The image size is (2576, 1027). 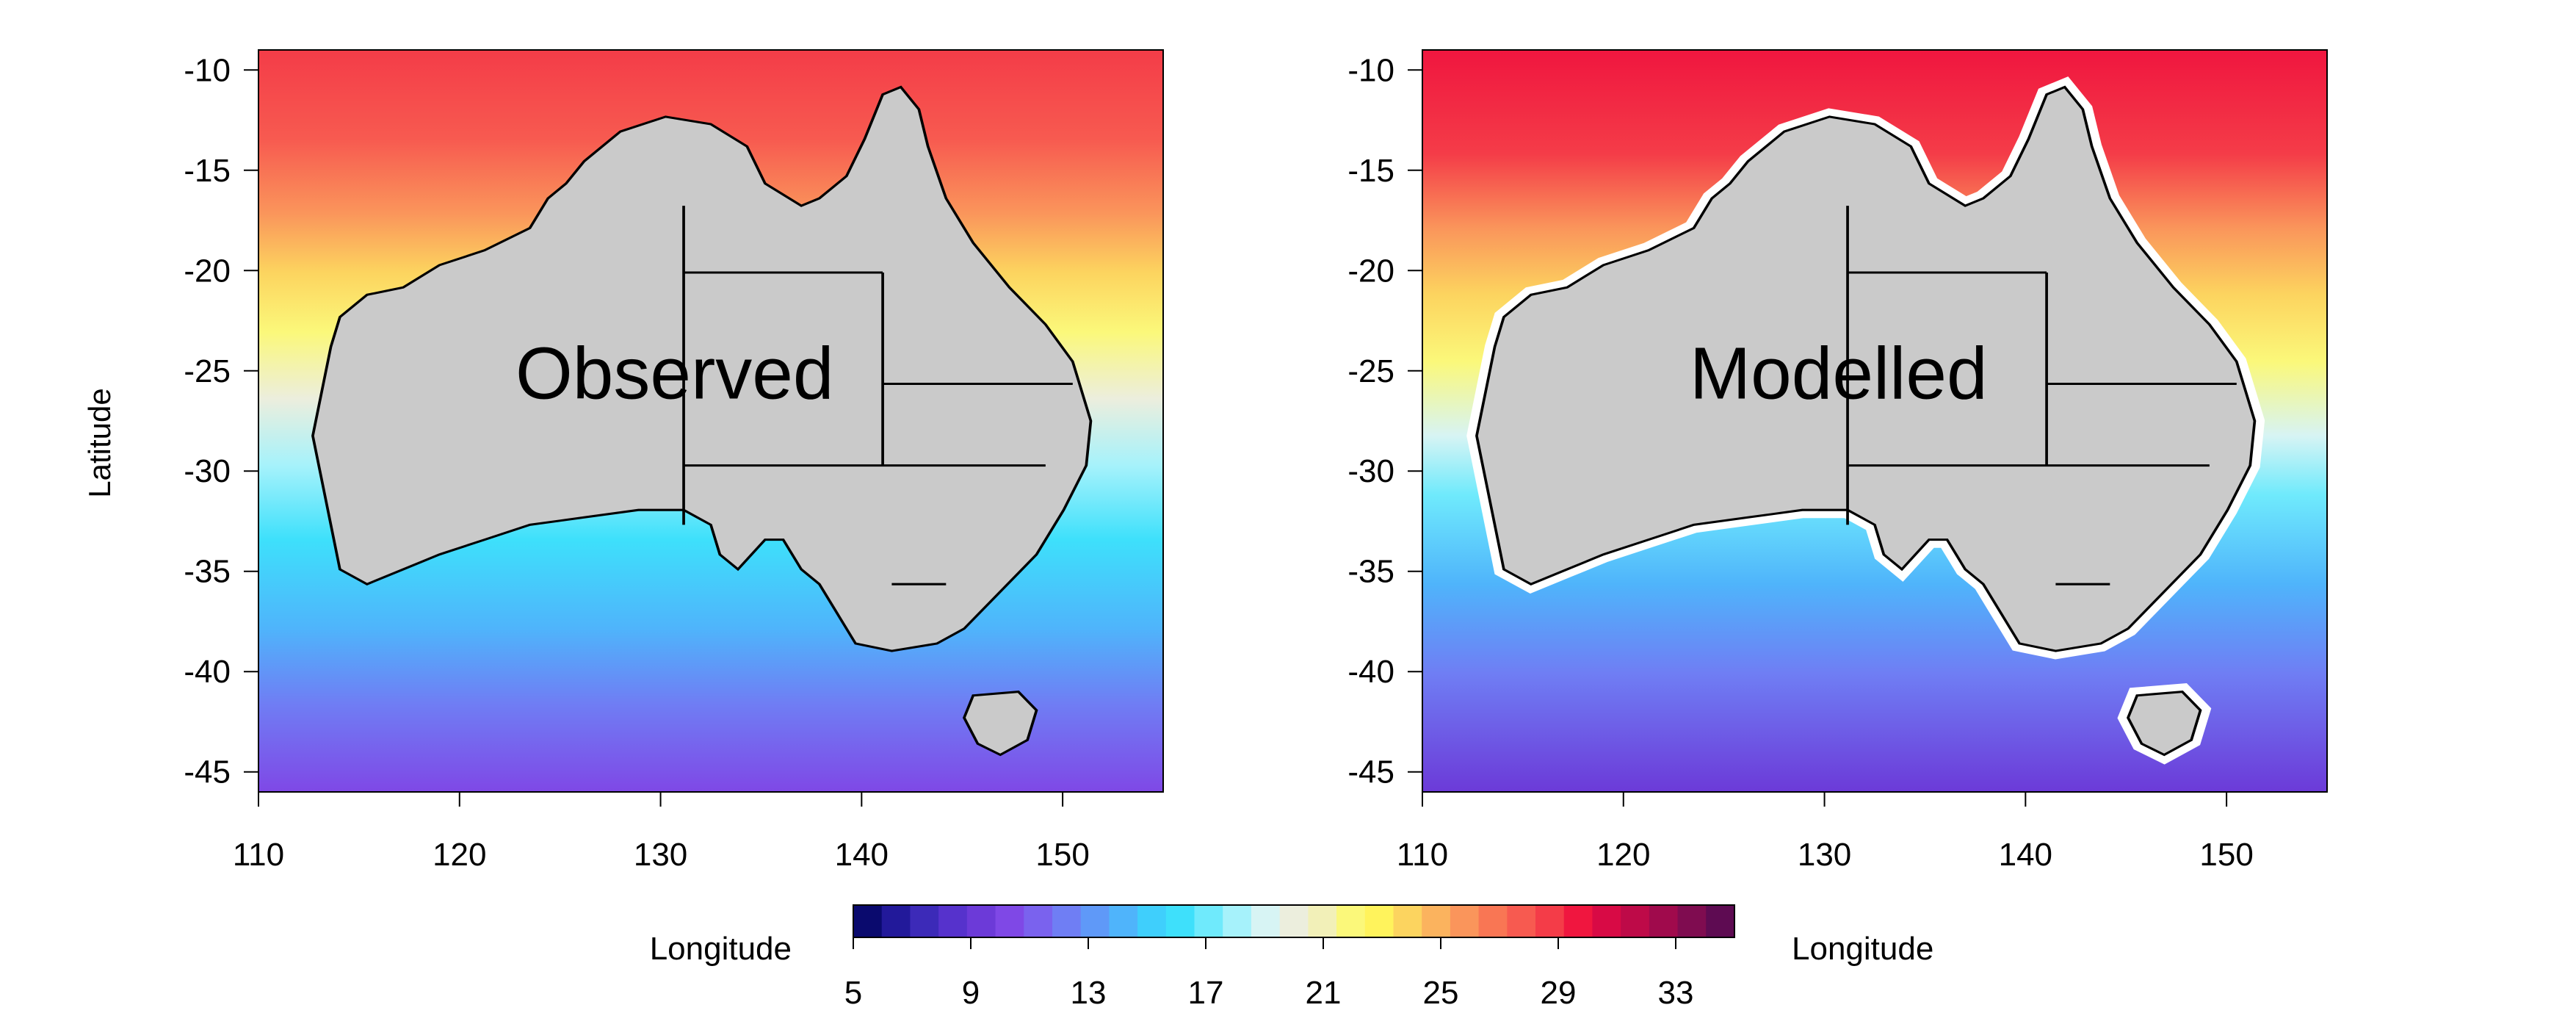 I want to click on colorbar-right-label: Longitude, so click(x=1862, y=949).